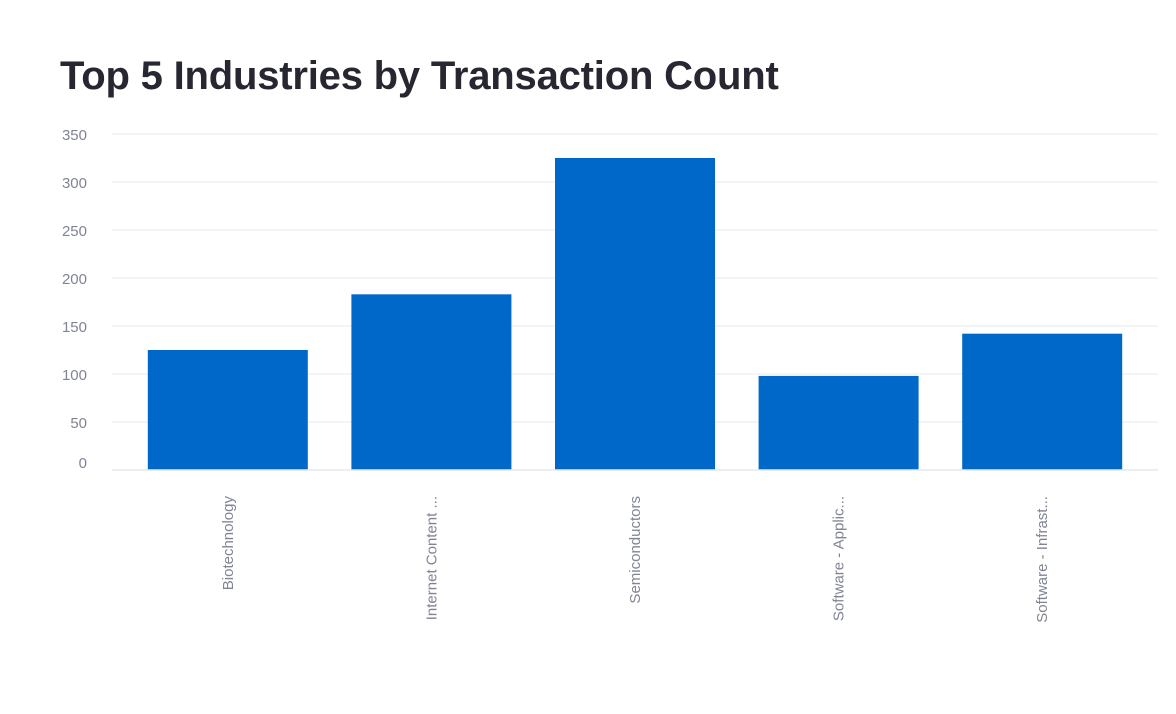 This screenshot has height=714, width=1176. I want to click on y-tick-label: 300, so click(74, 183).